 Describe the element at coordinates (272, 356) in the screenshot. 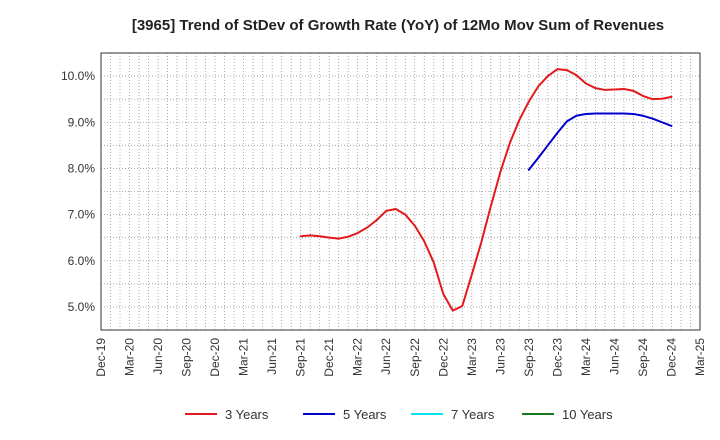

I see `x-tick-label: Jun-21` at that location.